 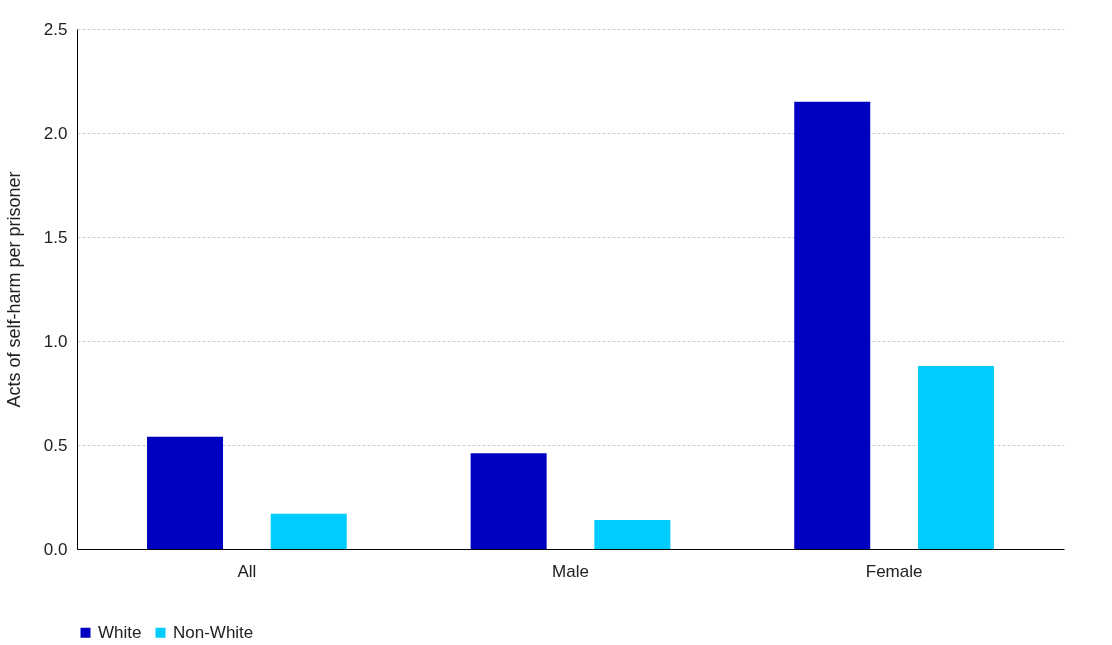 I want to click on legend-label: Non-White, so click(x=213, y=632).